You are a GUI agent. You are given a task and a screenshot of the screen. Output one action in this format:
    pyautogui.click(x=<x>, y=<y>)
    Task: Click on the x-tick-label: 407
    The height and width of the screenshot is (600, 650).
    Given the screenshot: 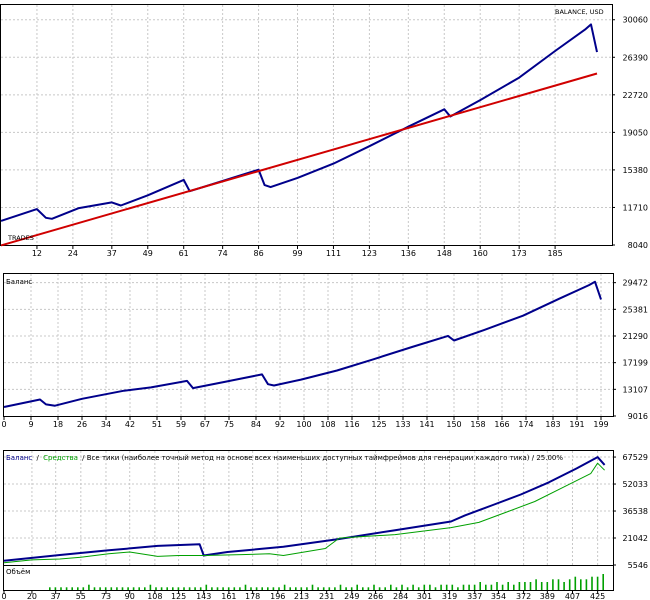 What is the action you would take?
    pyautogui.click(x=572, y=596)
    